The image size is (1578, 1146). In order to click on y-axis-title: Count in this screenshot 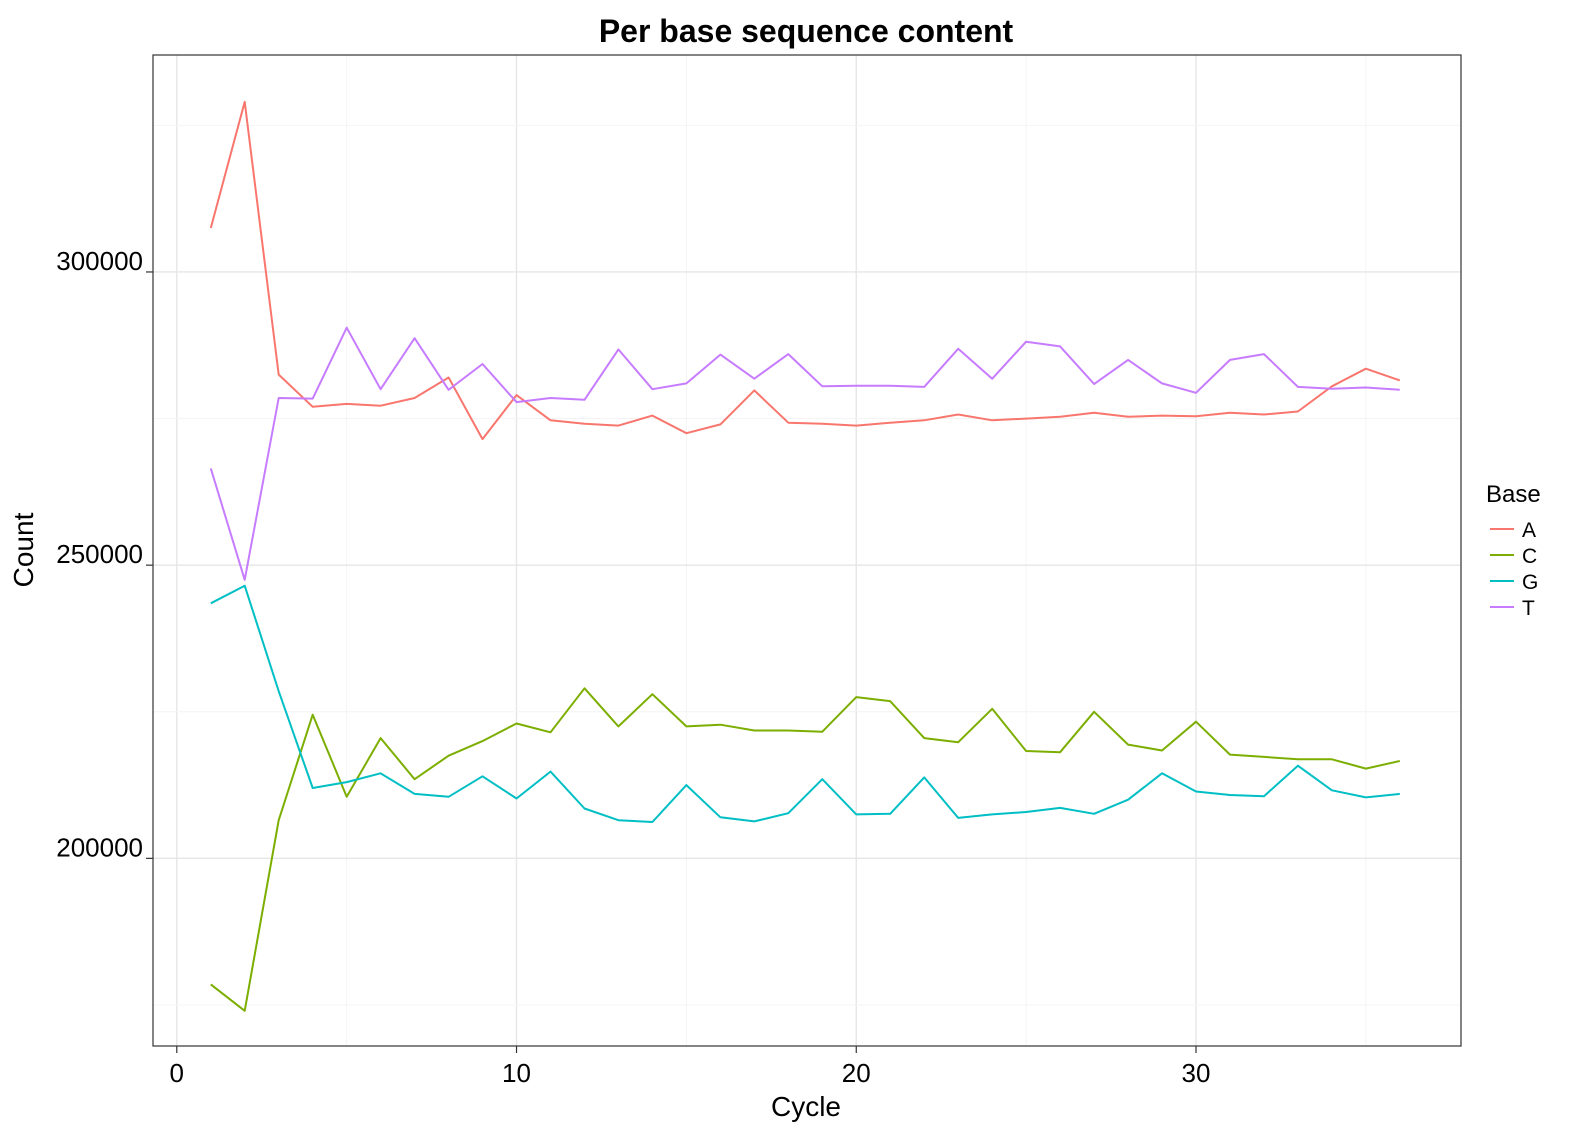, I will do `click(23, 549)`.